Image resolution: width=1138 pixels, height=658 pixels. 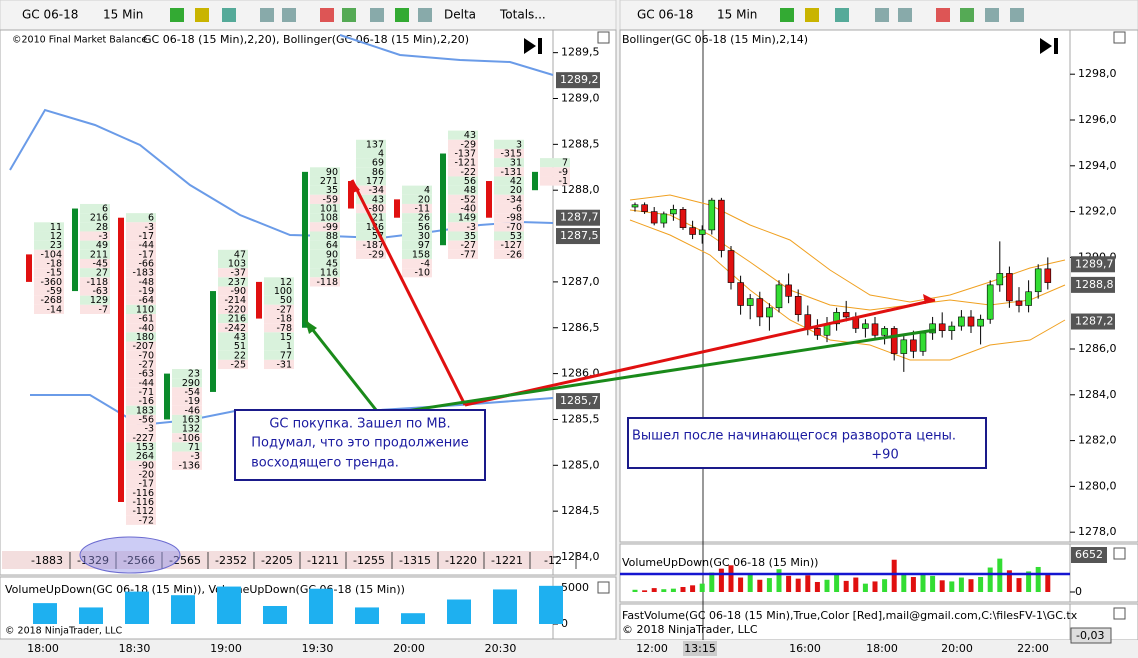 What do you see at coordinates (519, 144) in the screenshot?
I see `footprint-value: 3` at bounding box center [519, 144].